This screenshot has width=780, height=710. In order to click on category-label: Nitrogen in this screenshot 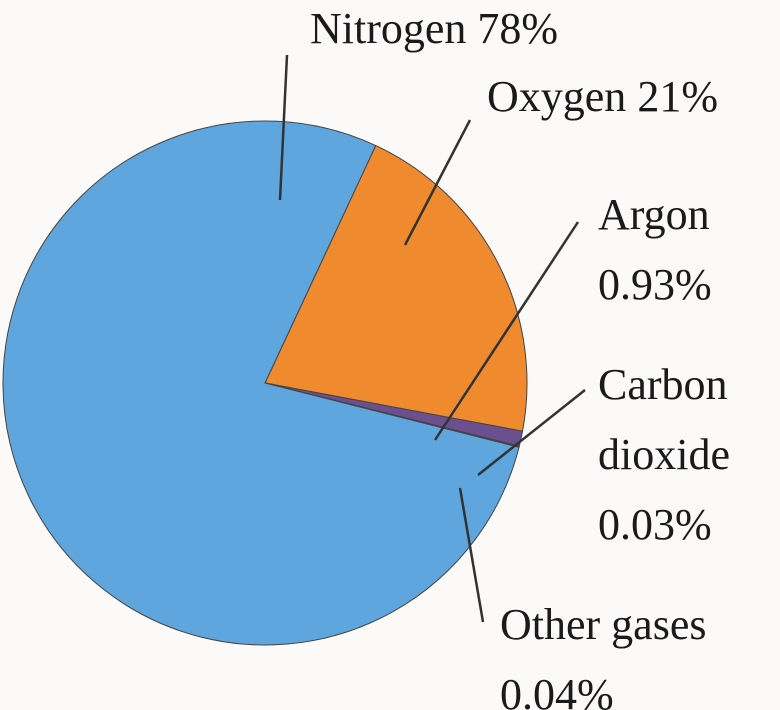, I will do `click(388, 28)`.